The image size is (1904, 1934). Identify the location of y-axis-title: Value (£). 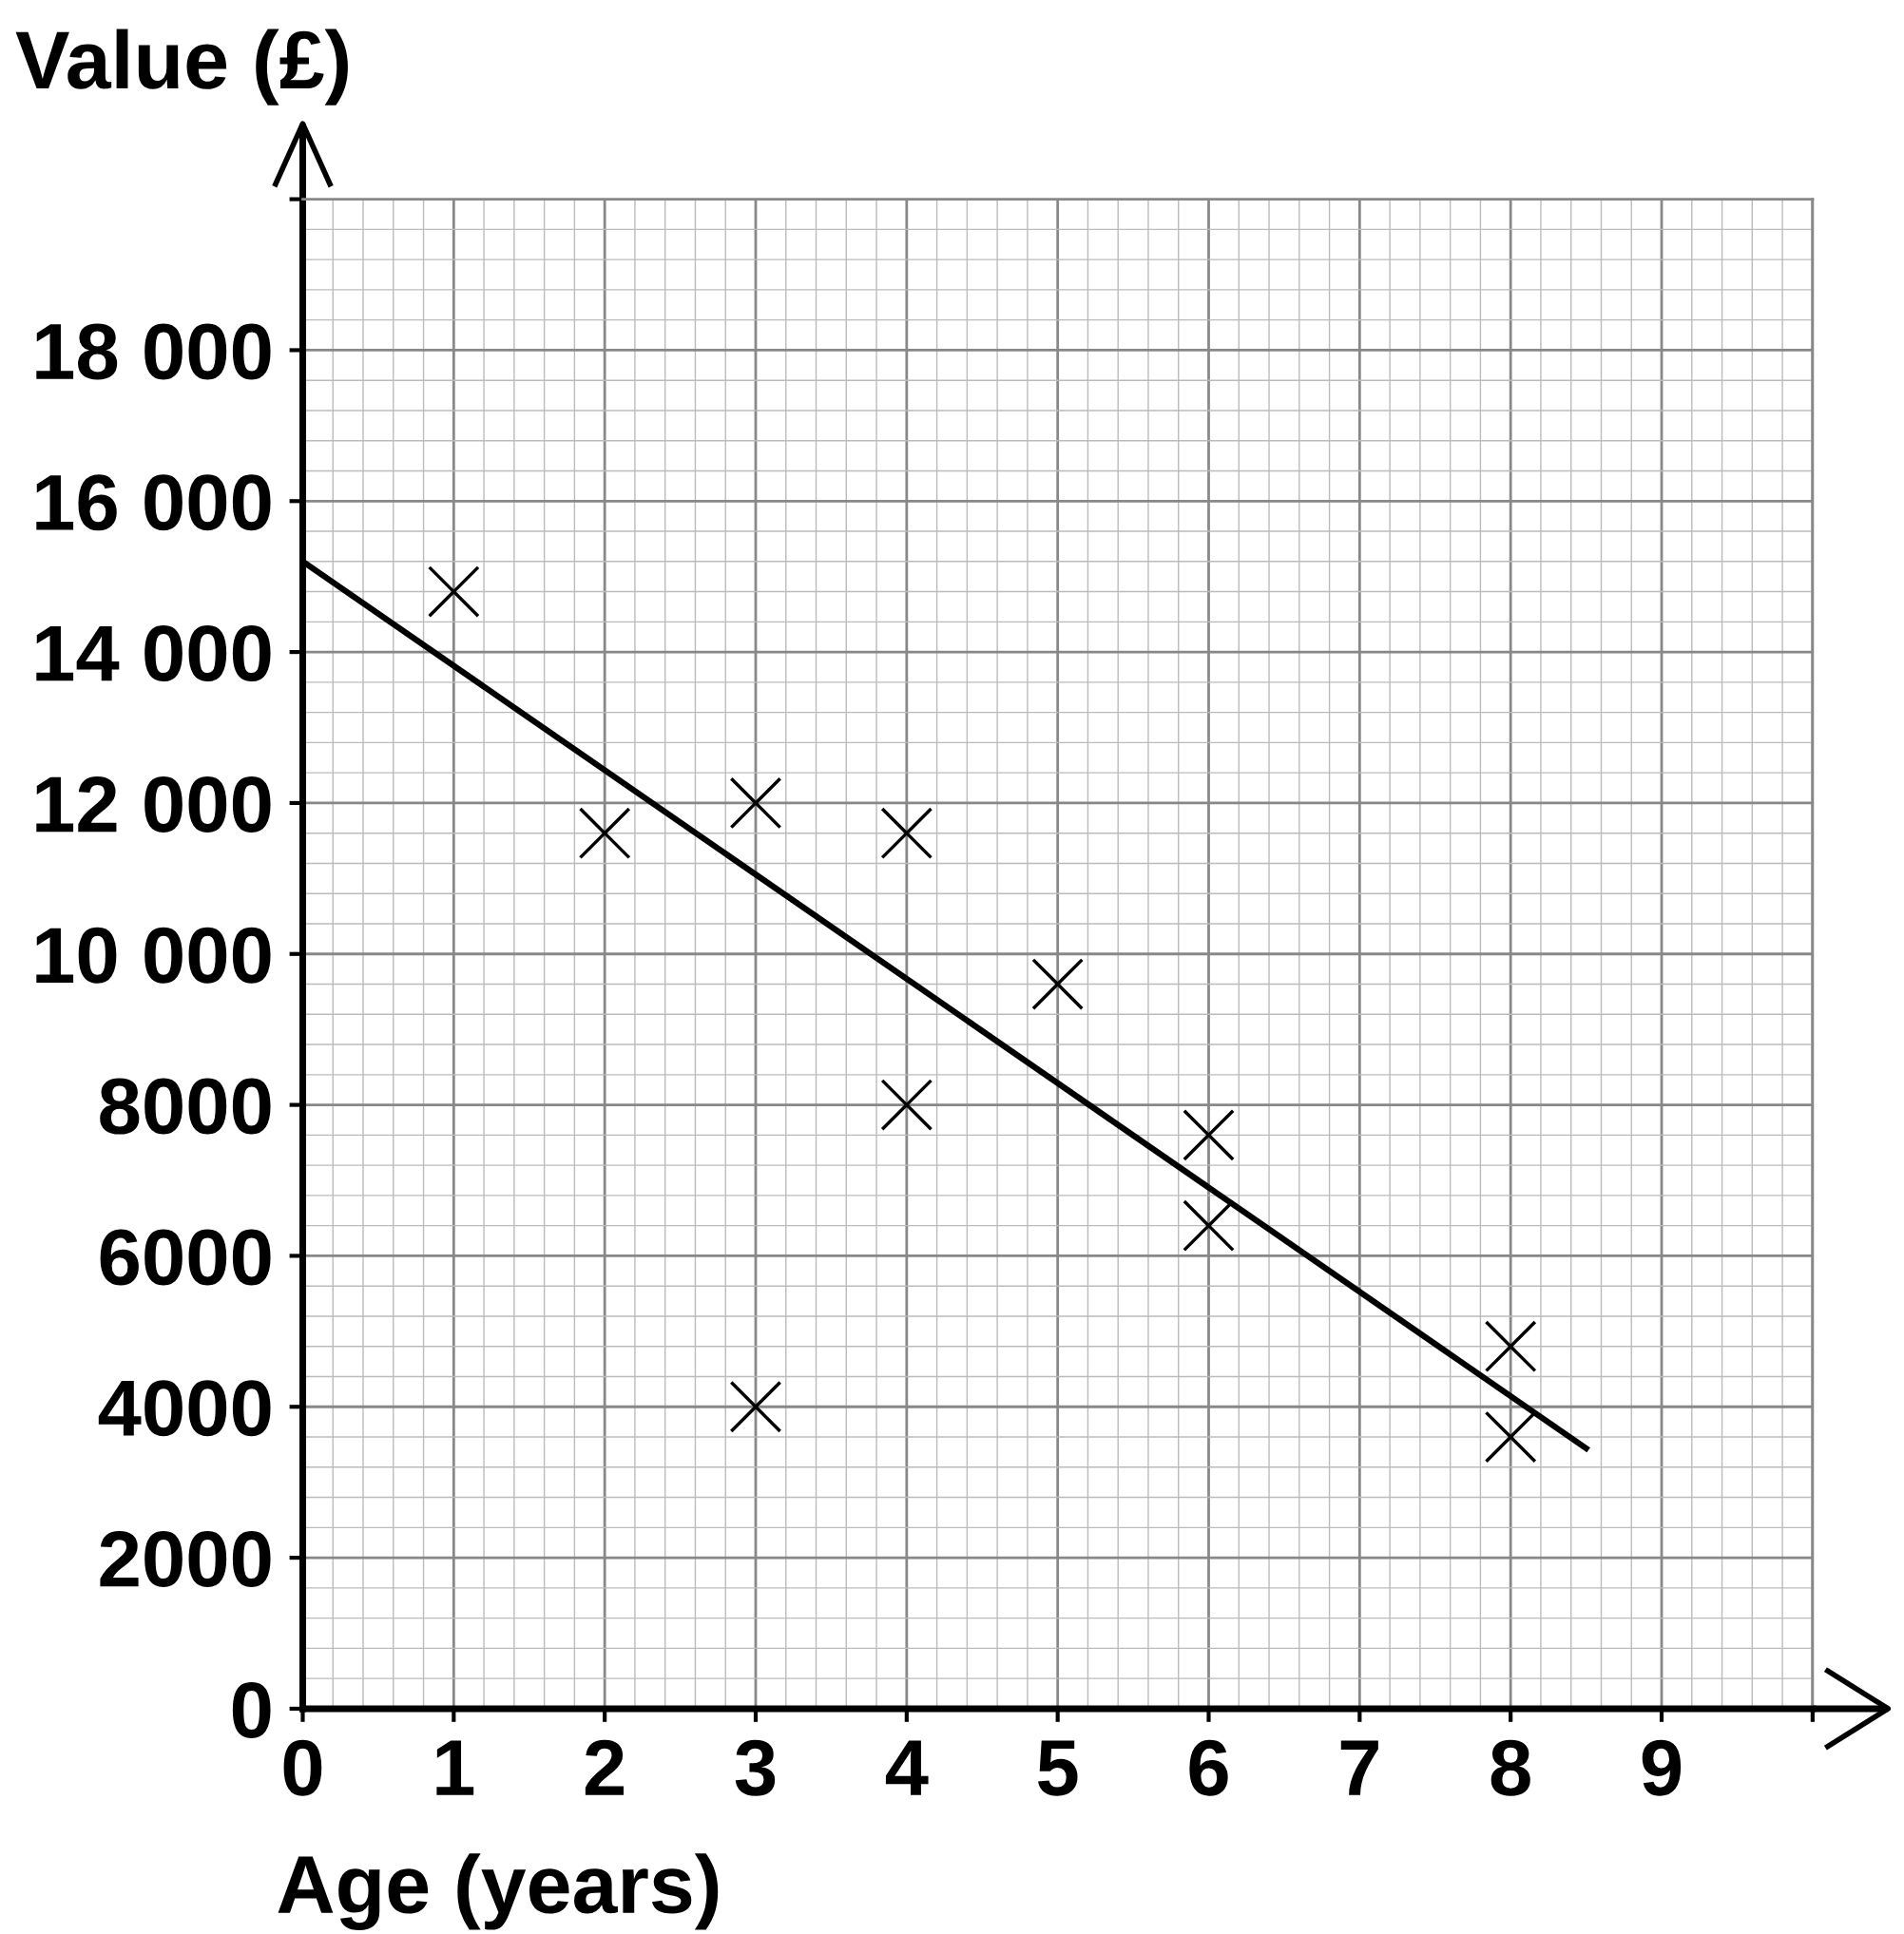
(182, 67).